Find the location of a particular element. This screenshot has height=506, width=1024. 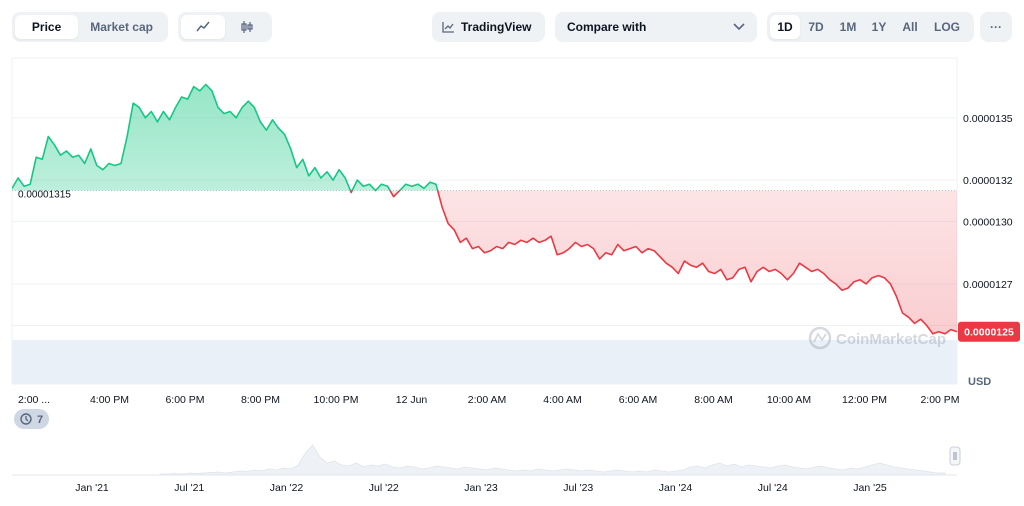

x-tick-label: 2:00 PM is located at coordinates (939, 400).